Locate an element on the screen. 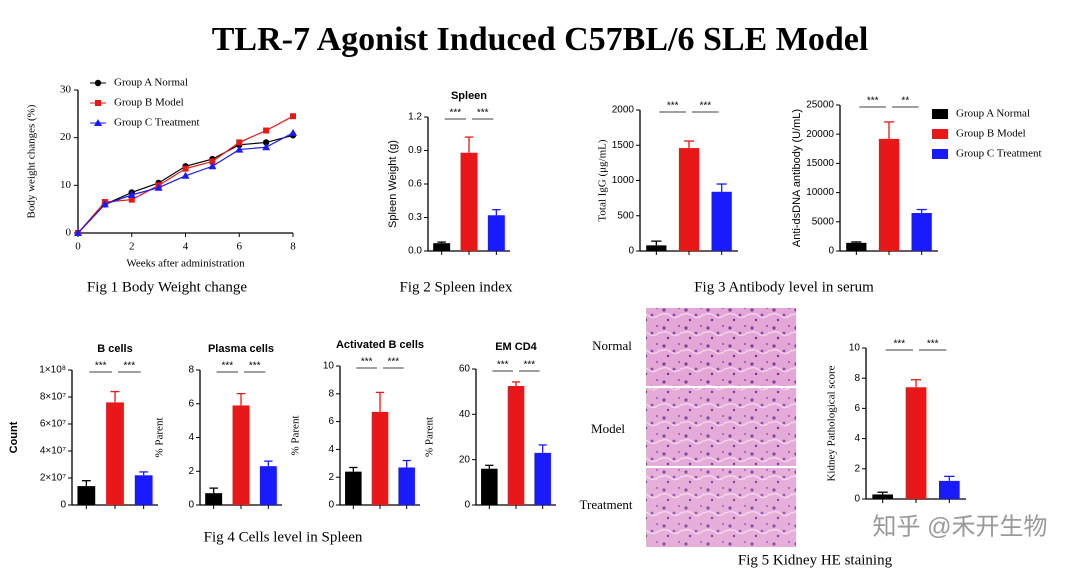  x-axis-label: Weeks after administration is located at coordinates (185, 264).